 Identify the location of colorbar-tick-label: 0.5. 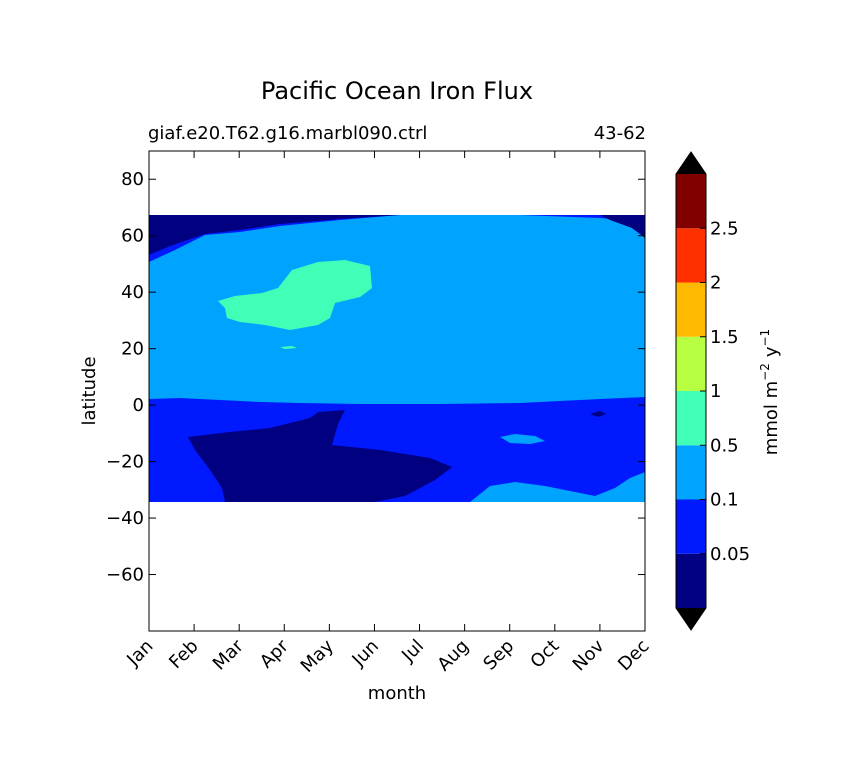
(724, 445).